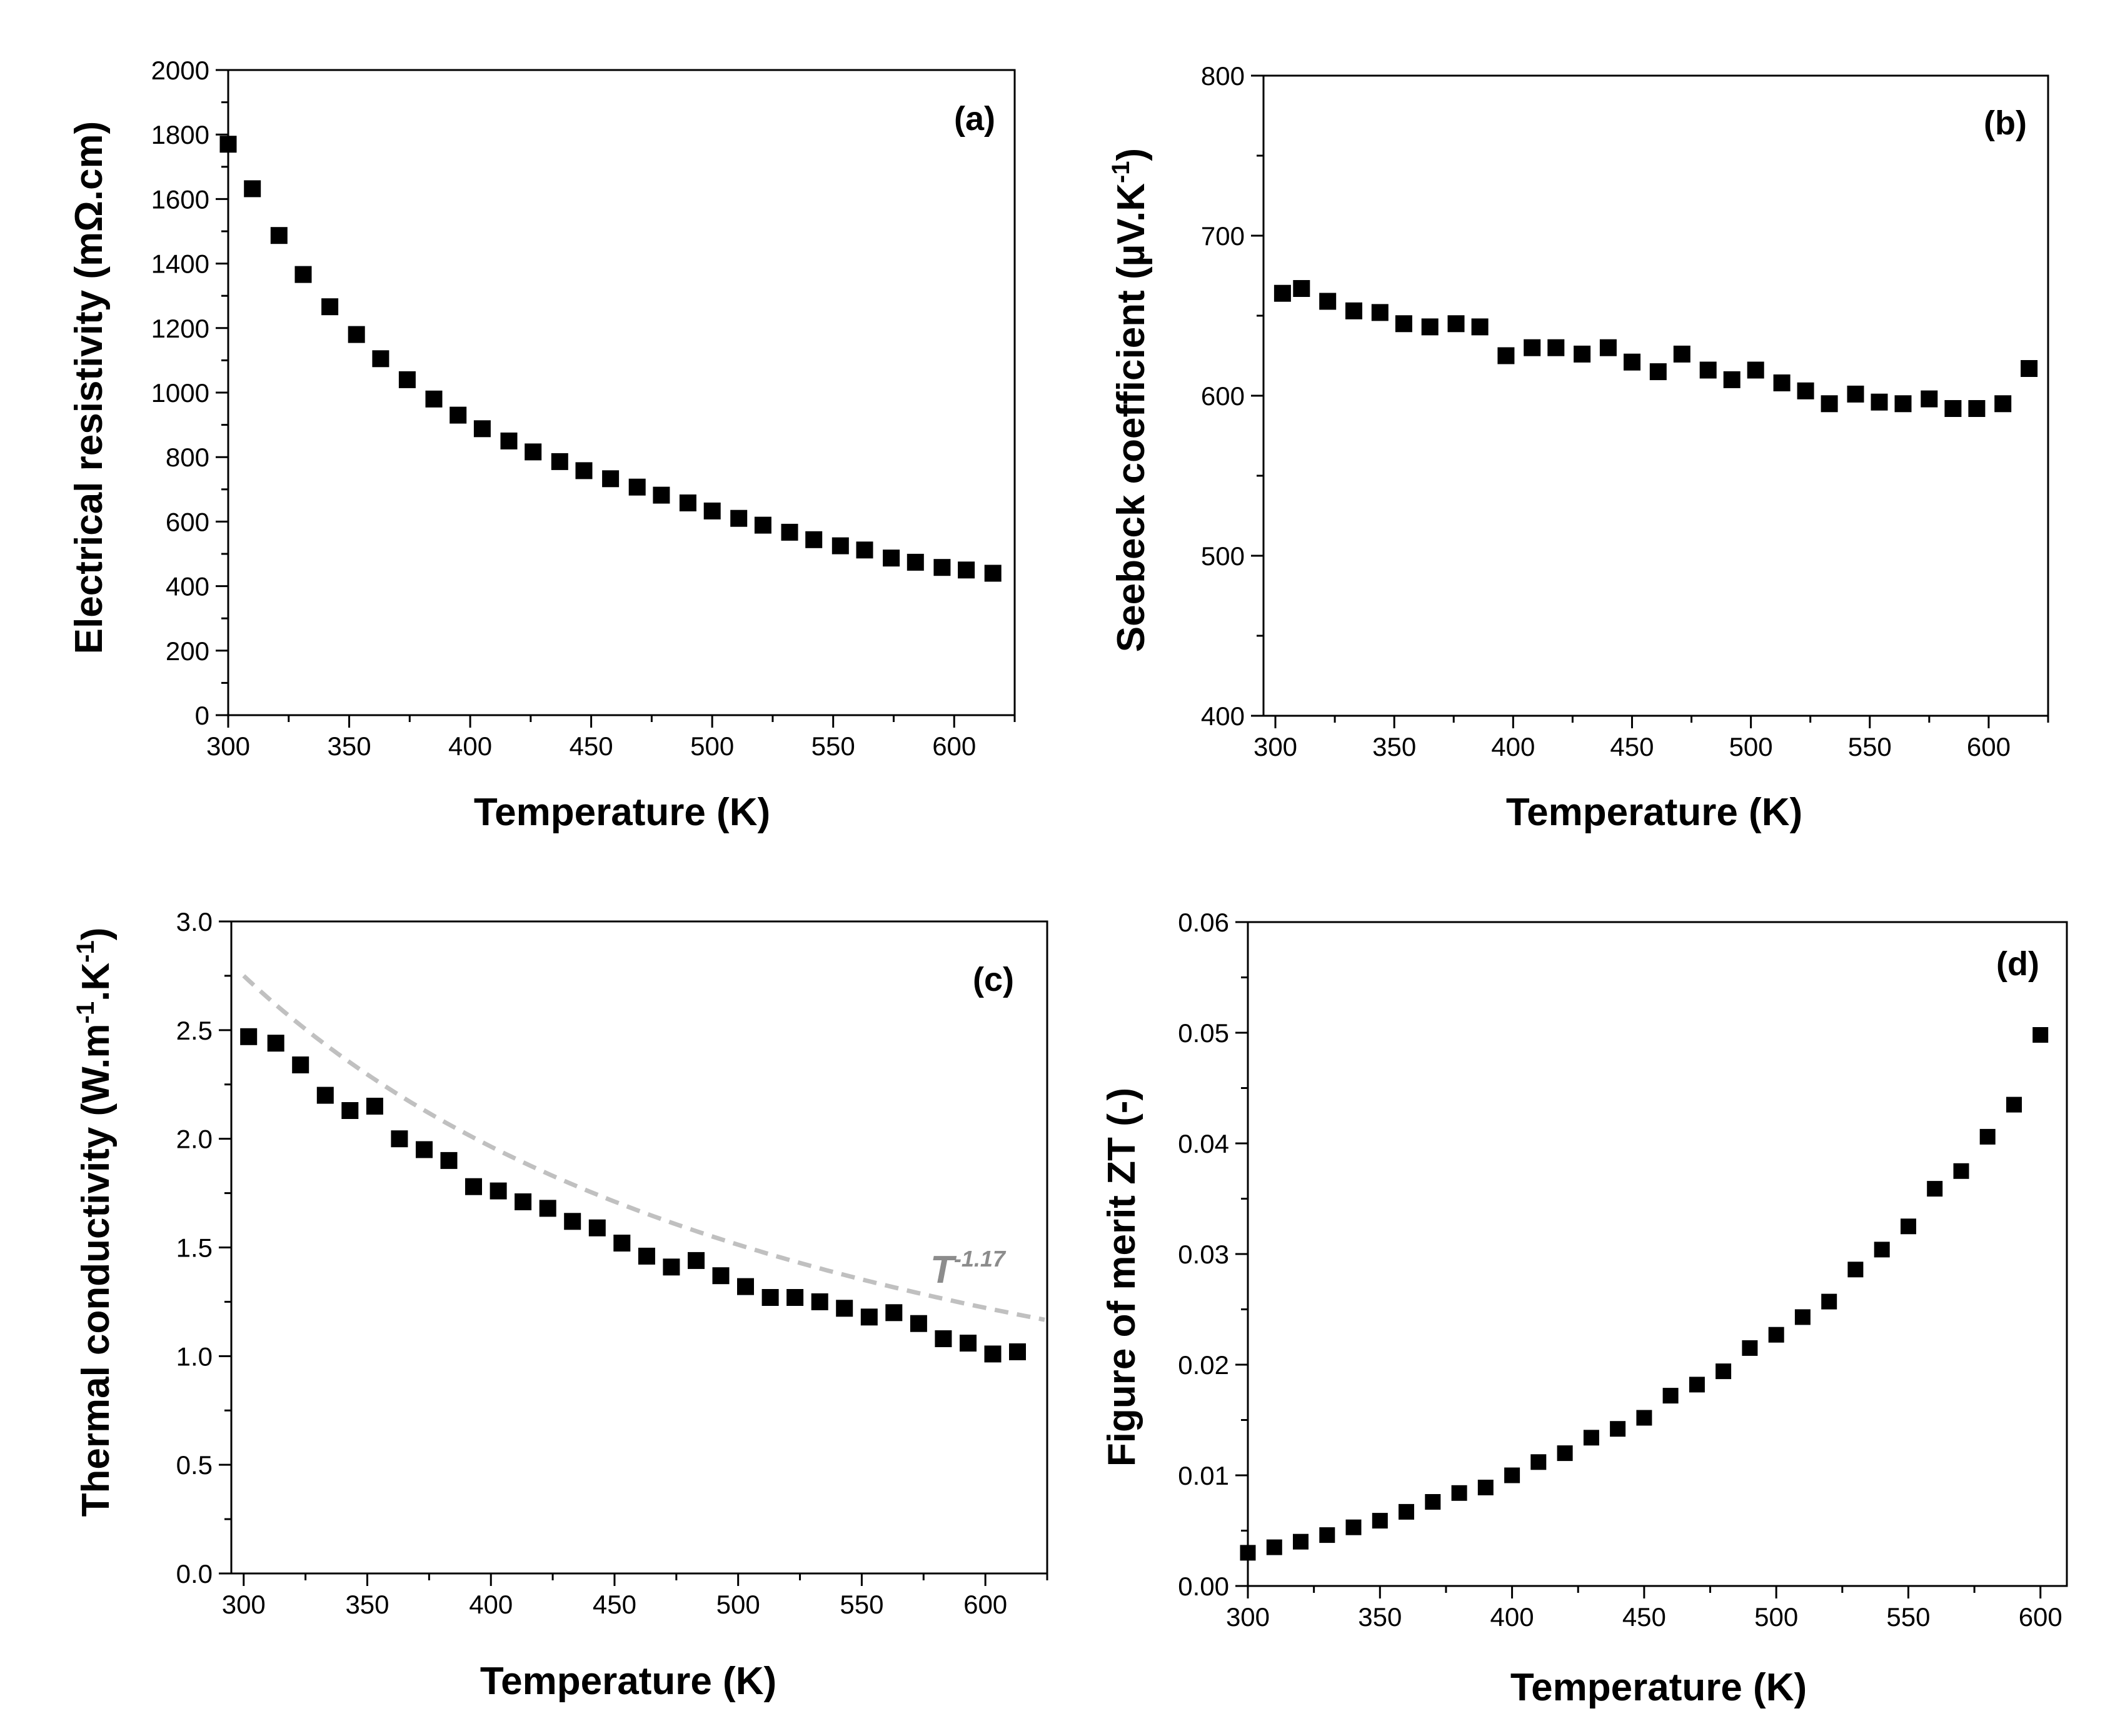  I want to click on y-tick-label: 0.06, so click(1203, 922).